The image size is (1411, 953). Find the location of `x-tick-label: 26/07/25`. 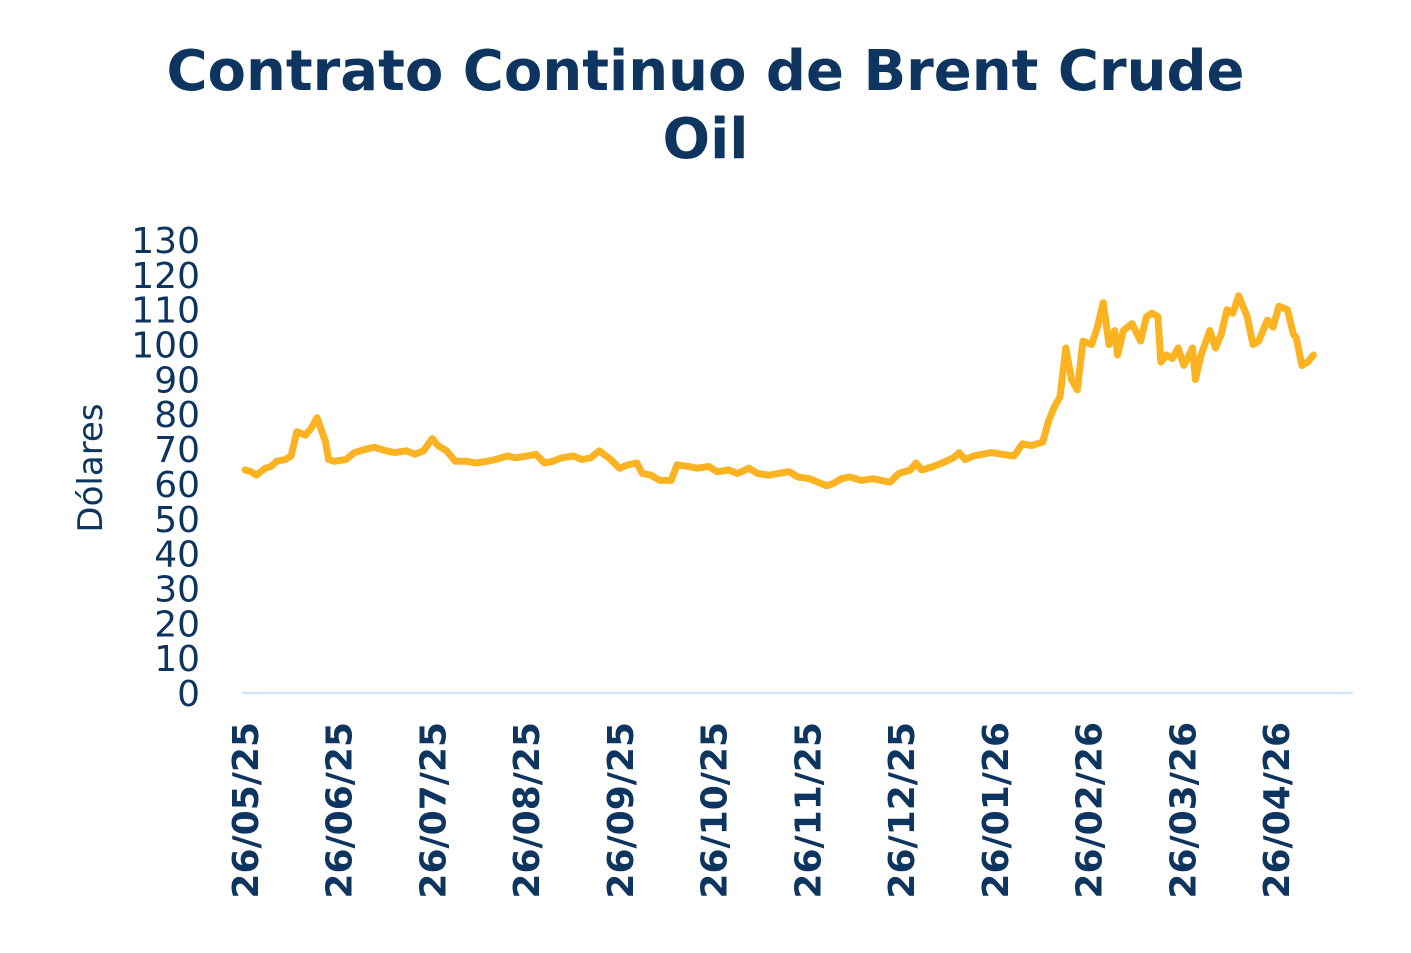

x-tick-label: 26/07/25 is located at coordinates (433, 810).